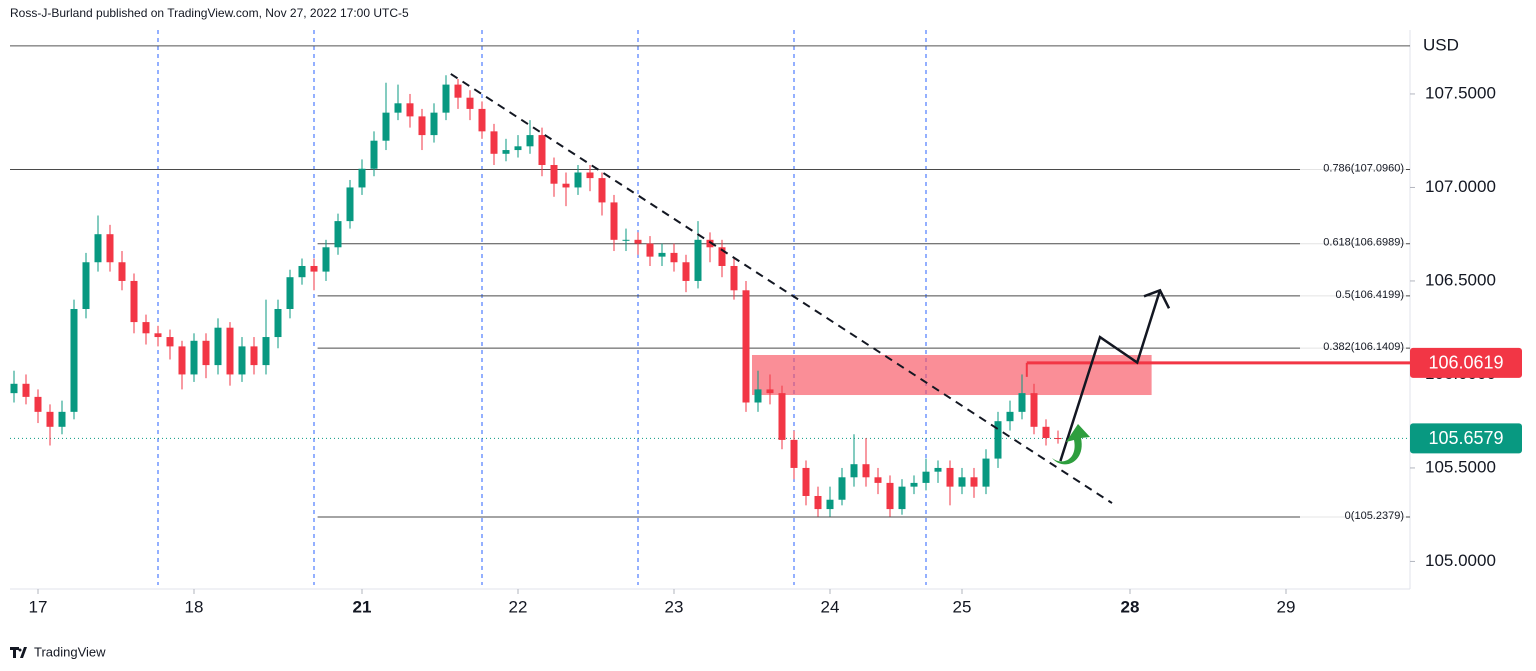 This screenshot has height=671, width=1536. What do you see at coordinates (70, 651) in the screenshot?
I see `footer: TradingView` at bounding box center [70, 651].